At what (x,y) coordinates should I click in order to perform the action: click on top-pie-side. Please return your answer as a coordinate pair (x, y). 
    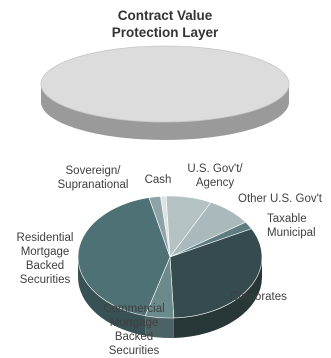
    Looking at the image, I should click on (165, 112).